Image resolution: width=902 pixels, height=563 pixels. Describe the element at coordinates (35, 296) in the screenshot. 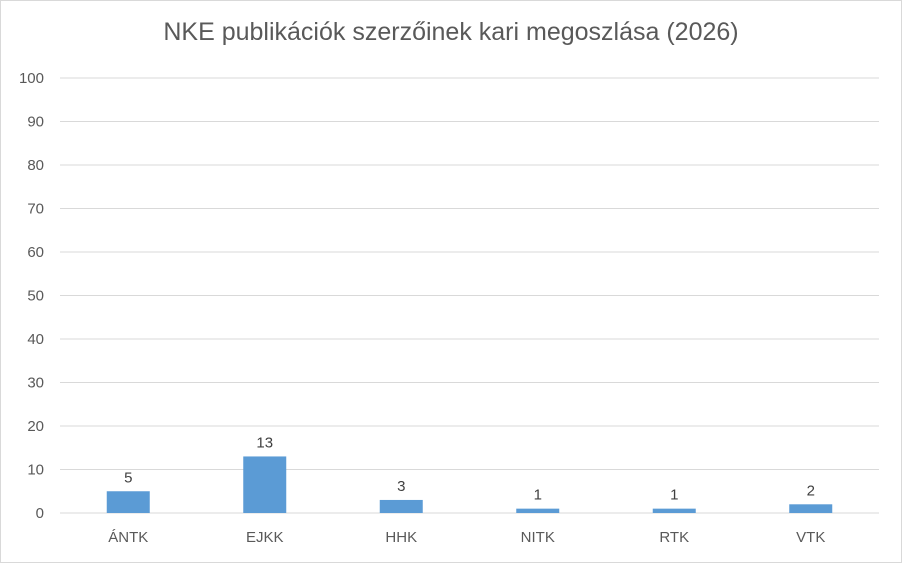

I see `y-tick-label: 50` at that location.